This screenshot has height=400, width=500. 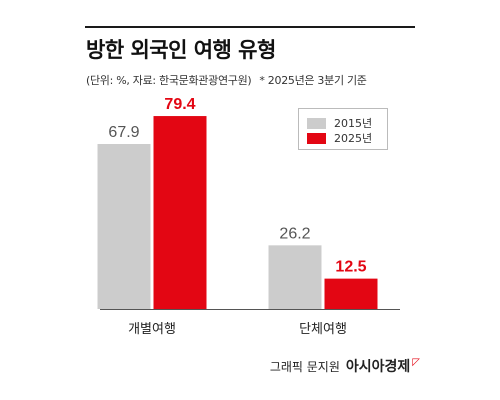 I want to click on legend-item-2015: 2015년, so click(x=339, y=123).